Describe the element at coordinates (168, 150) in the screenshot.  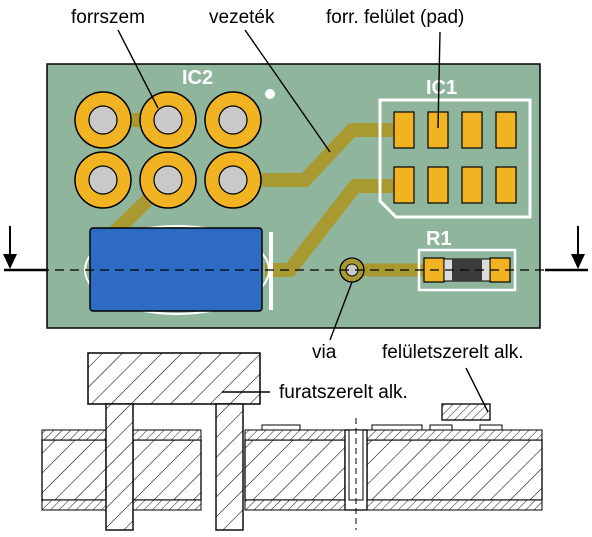
I see `ic2-pads` at that location.